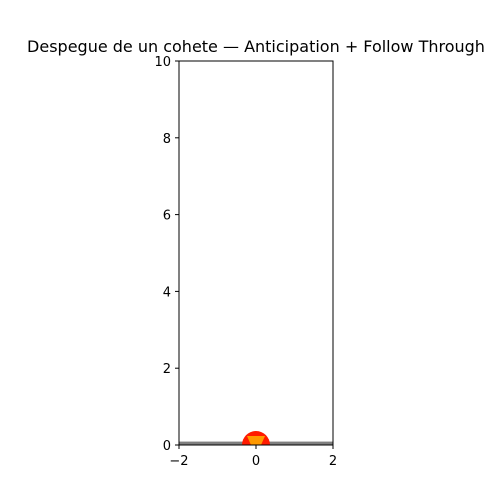 Image resolution: width=500 pixels, height=500 pixels. Describe the element at coordinates (167, 446) in the screenshot. I see `y-tick-label: 0` at that location.